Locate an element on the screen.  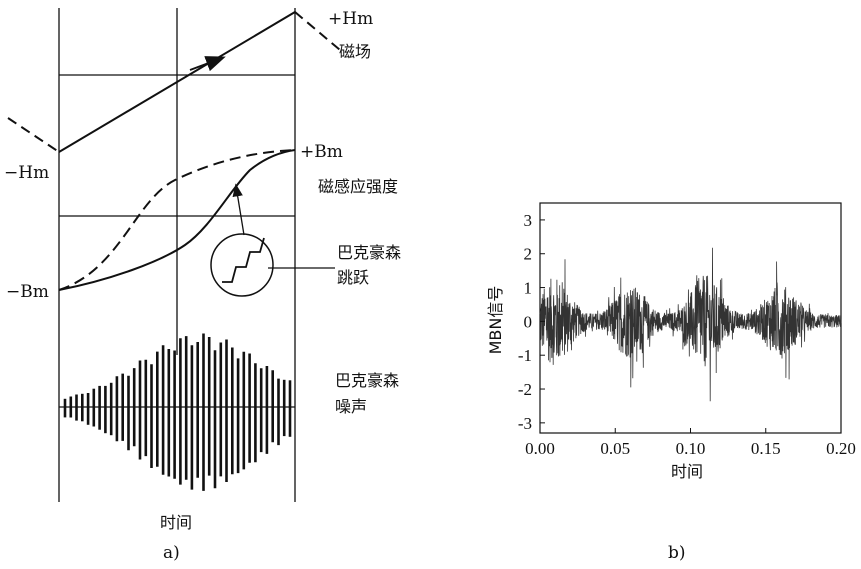
label-time-a: 时间 is located at coordinates (176, 522).